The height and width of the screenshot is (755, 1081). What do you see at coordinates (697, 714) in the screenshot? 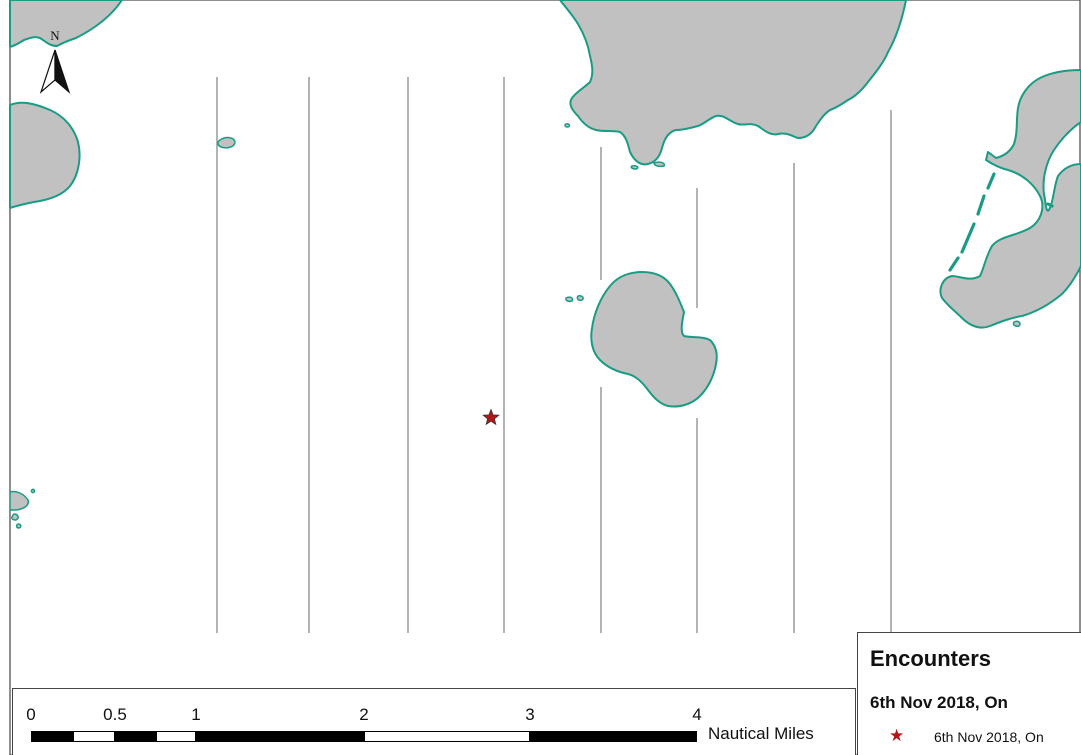
I see `scale-tick-label: 4` at bounding box center [697, 714].